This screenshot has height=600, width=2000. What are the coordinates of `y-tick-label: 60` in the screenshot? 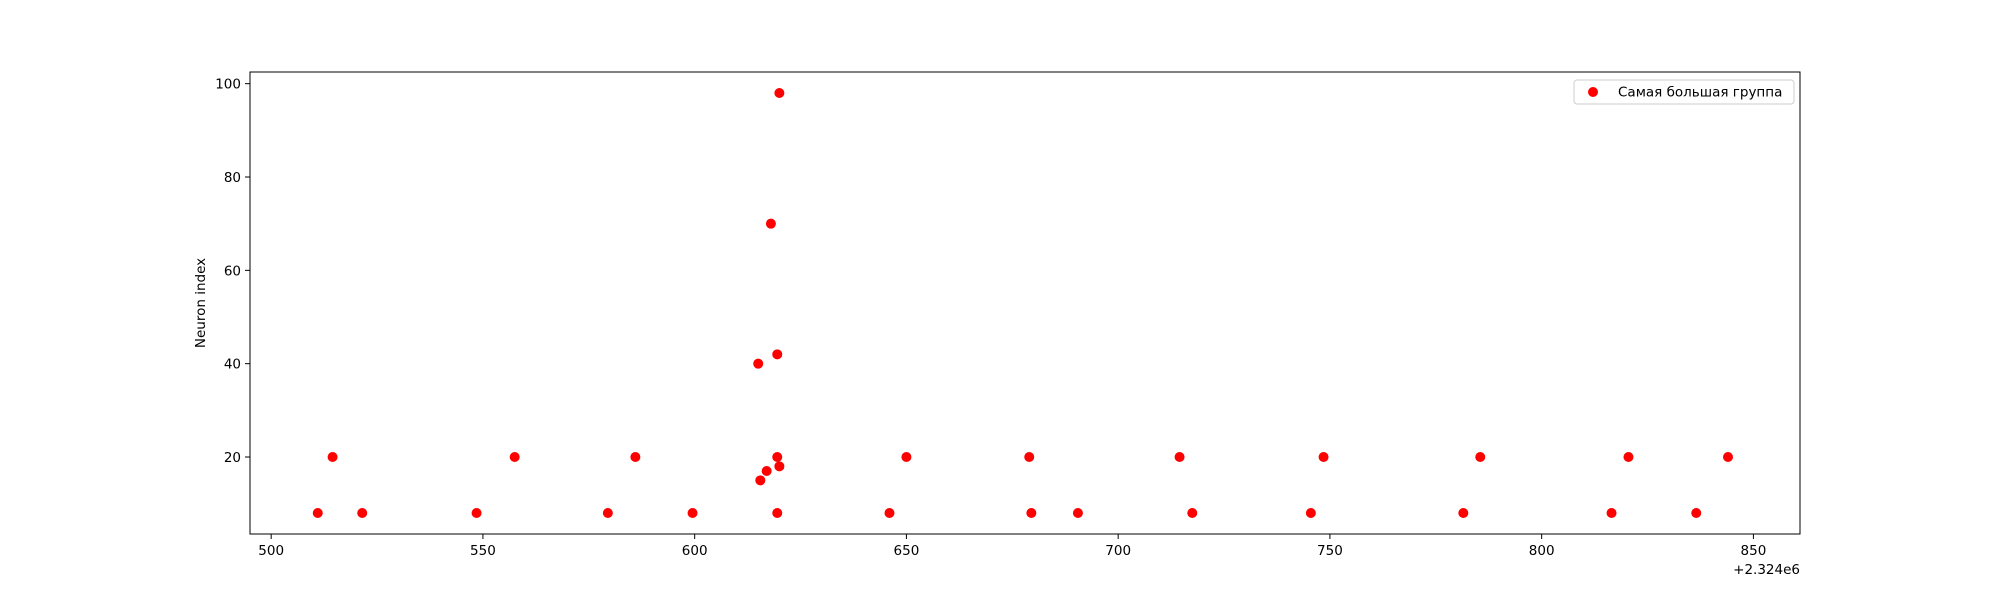 It's located at (232, 271).